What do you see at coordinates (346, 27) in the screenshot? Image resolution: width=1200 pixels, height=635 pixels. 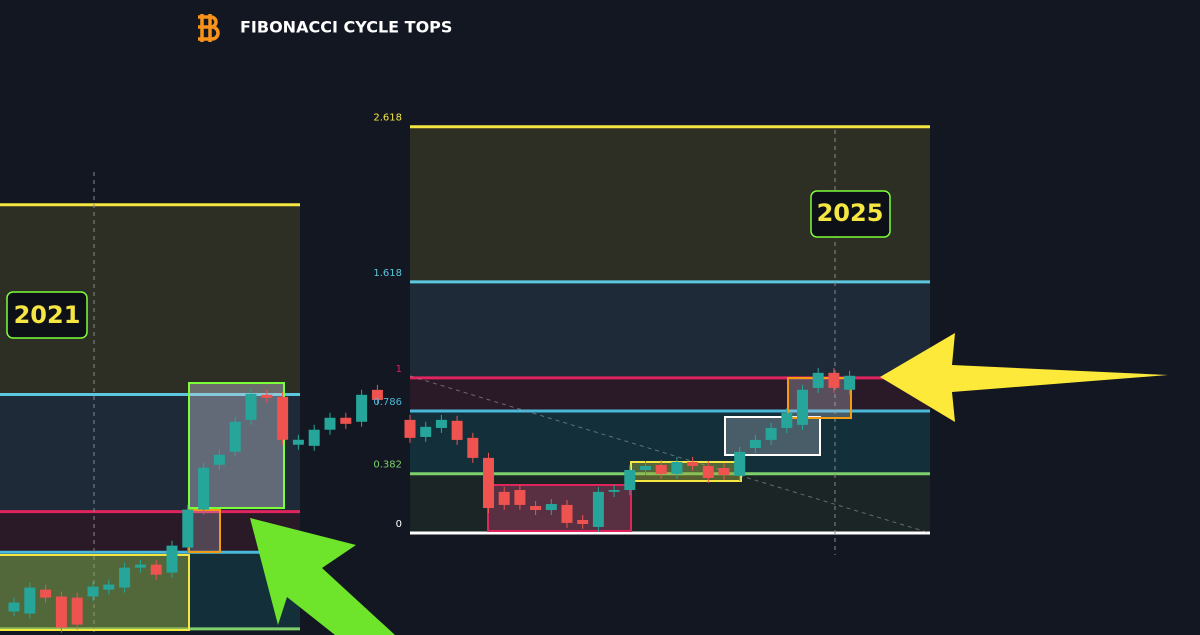 I see `title: FIBONACCI CYCLE TOPS` at bounding box center [346, 27].